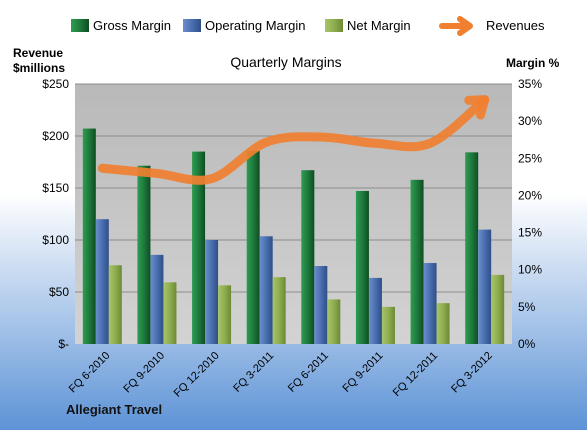 The width and height of the screenshot is (587, 435). What do you see at coordinates (80, 25) in the screenshot?
I see `legend-swatch-gross-margin` at bounding box center [80, 25].